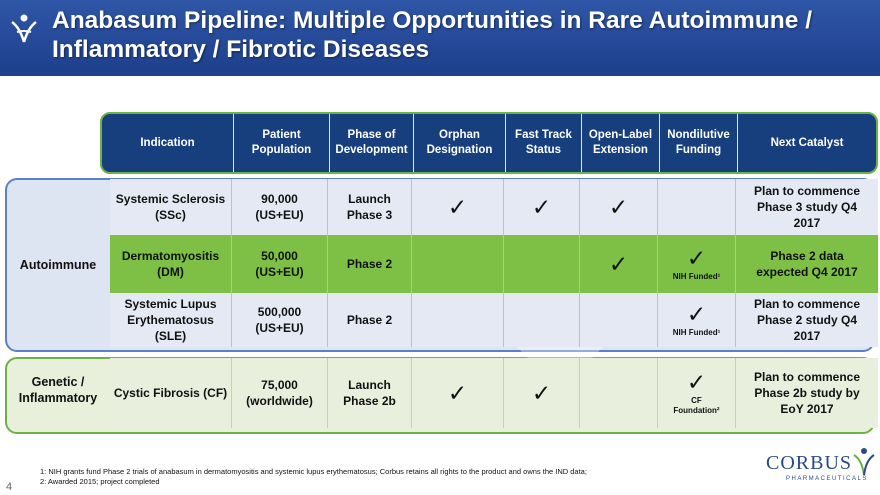 The image size is (880, 495). I want to click on header-catalyst: Next Catalyst, so click(807, 142).